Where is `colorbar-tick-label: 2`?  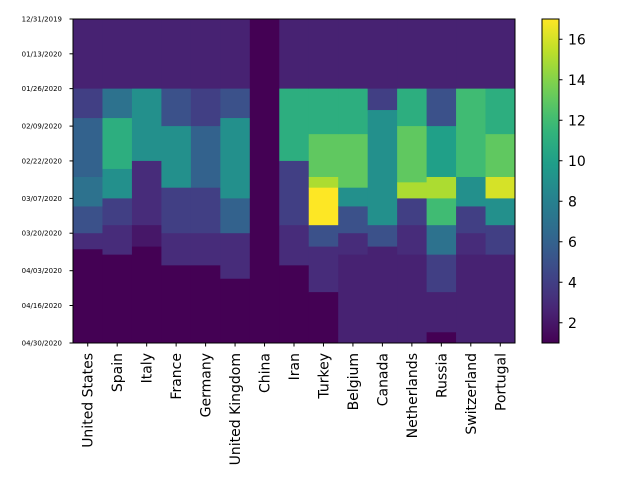
colorbar-tick-label: 2 is located at coordinates (572, 324).